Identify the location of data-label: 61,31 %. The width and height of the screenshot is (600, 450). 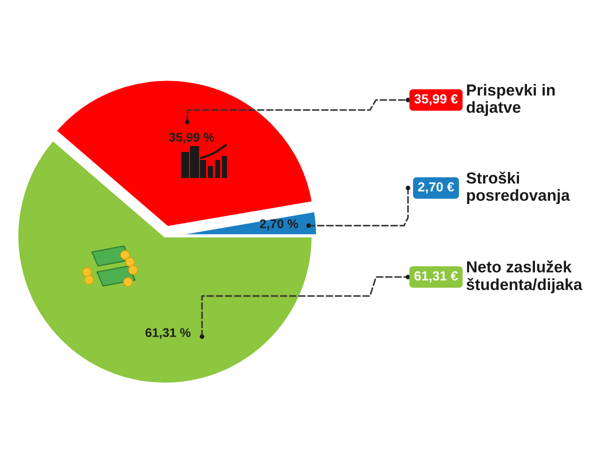
(168, 333).